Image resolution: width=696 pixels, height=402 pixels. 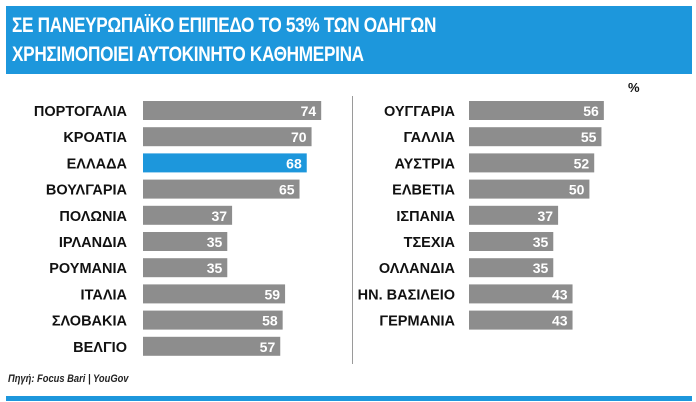 What do you see at coordinates (425, 217) in the screenshot?
I see `category-label-1-4: ΙΣΠΑΝΙΑ` at bounding box center [425, 217].